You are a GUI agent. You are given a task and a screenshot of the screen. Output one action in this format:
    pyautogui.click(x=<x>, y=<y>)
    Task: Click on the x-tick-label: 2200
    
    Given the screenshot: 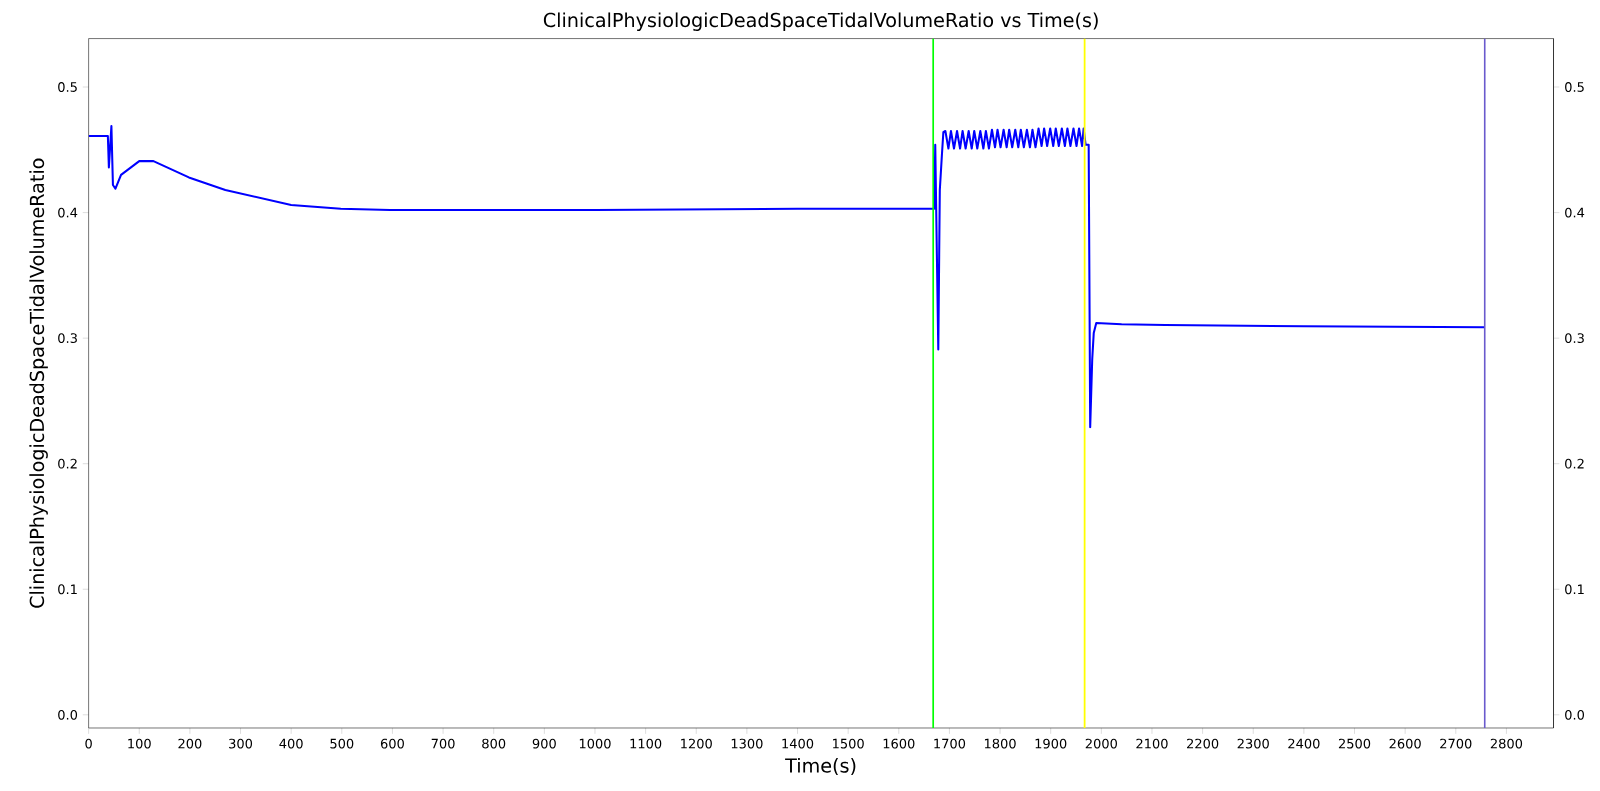 What is the action you would take?
    pyautogui.click(x=1203, y=743)
    